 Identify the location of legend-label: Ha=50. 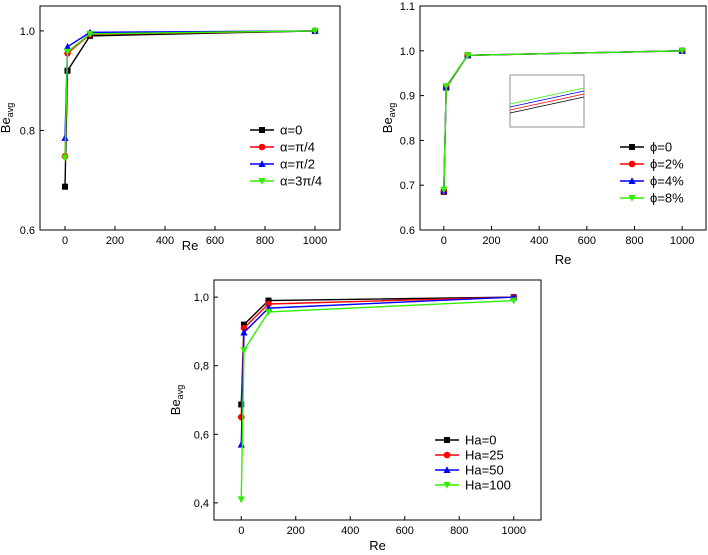
(484, 470).